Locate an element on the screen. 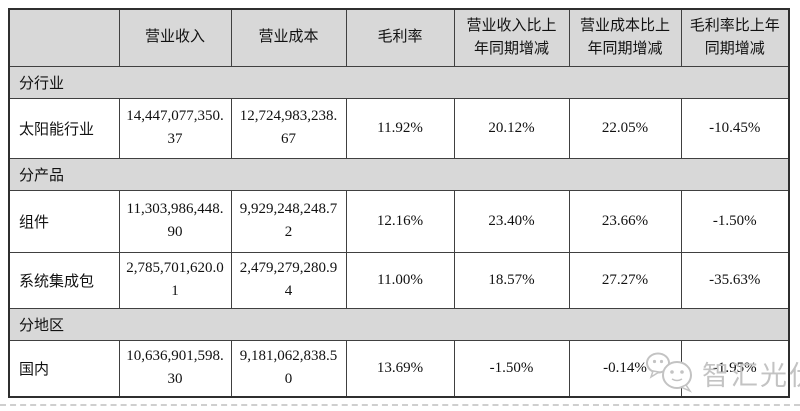 This screenshot has height=411, width=800. row-label: 系统集成包 is located at coordinates (64, 280).